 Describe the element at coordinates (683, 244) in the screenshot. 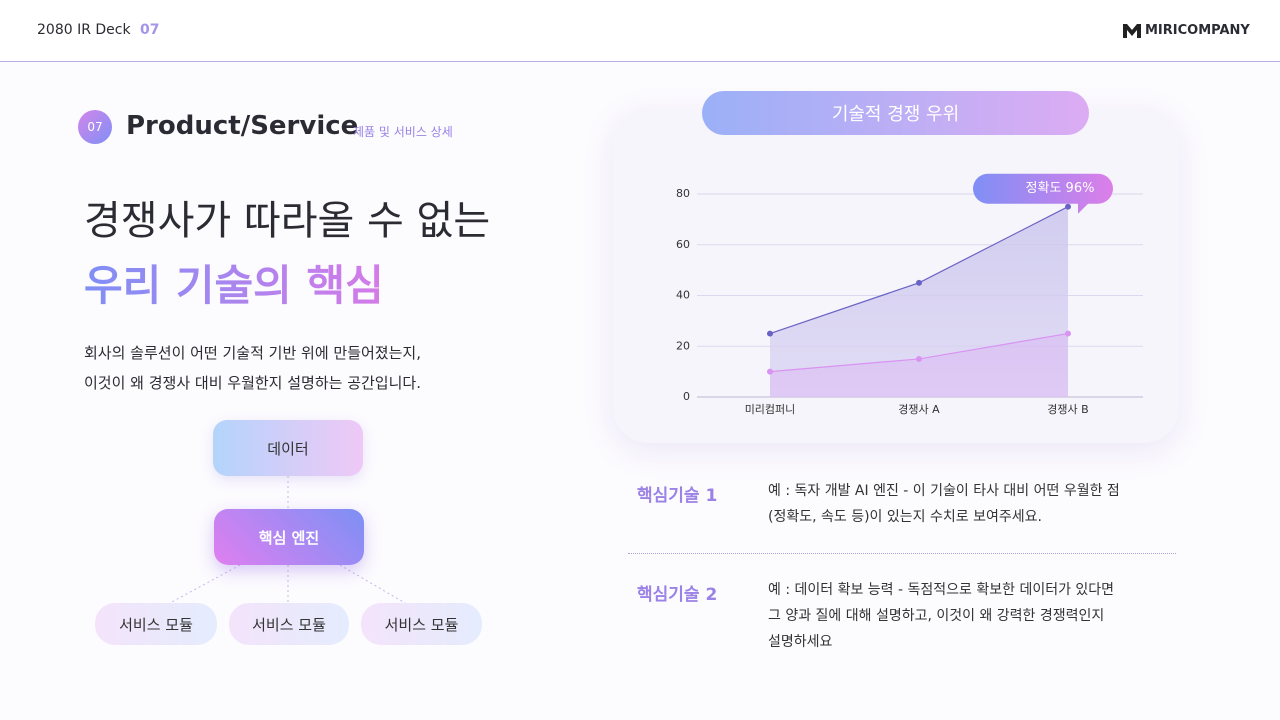

I see `y-tick-label: 60` at that location.